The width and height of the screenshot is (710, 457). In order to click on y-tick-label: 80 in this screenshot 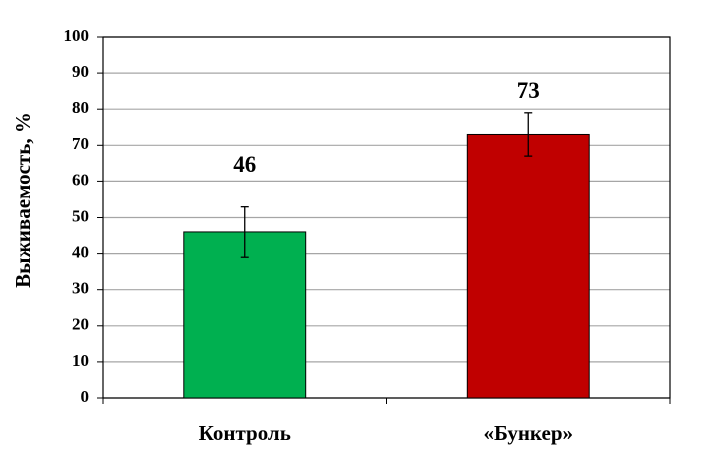, I will do `click(80, 107)`.